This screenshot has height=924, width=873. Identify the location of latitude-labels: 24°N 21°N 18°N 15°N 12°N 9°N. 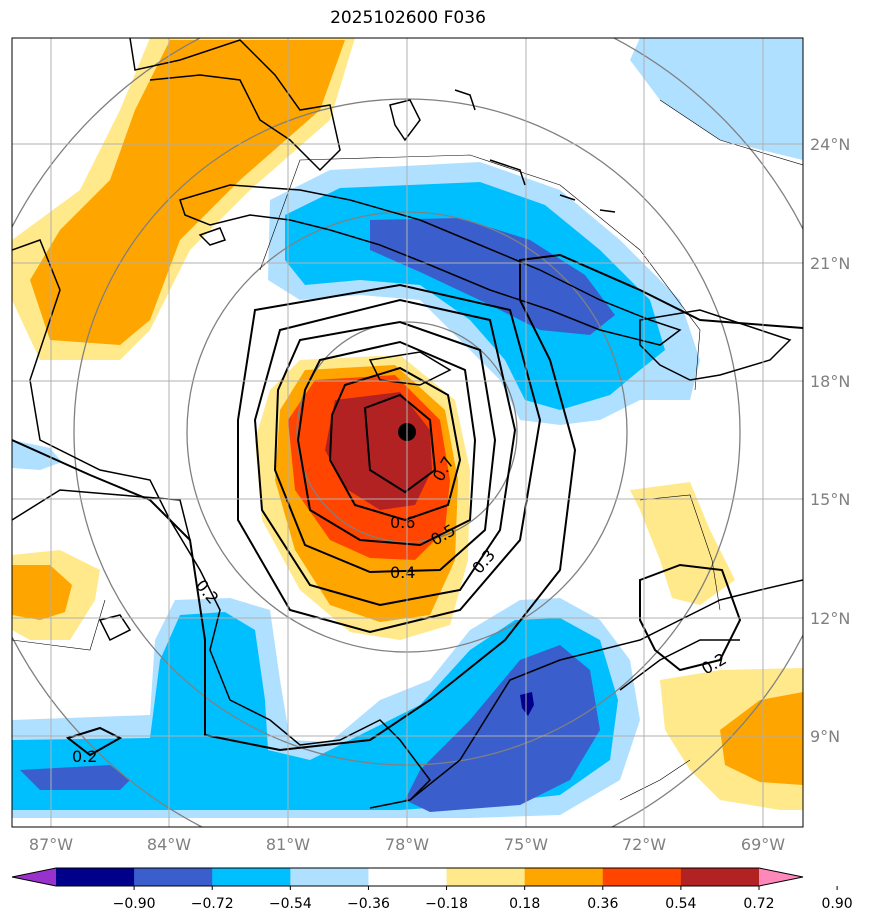
(830, 440).